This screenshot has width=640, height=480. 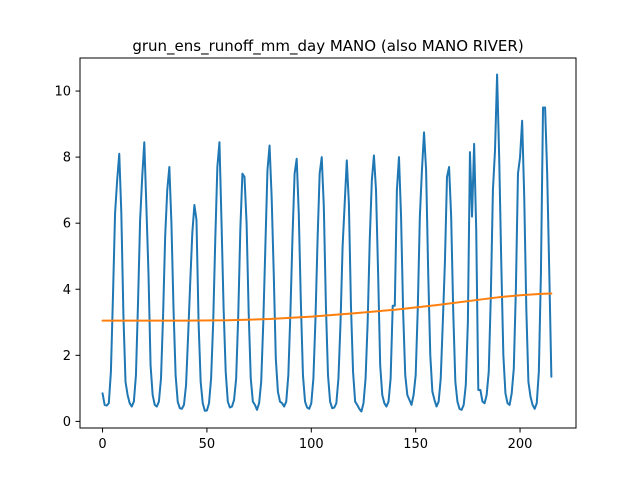 What do you see at coordinates (67, 257) in the screenshot?
I see `y-axis: 0 2 4 6 8 10` at bounding box center [67, 257].